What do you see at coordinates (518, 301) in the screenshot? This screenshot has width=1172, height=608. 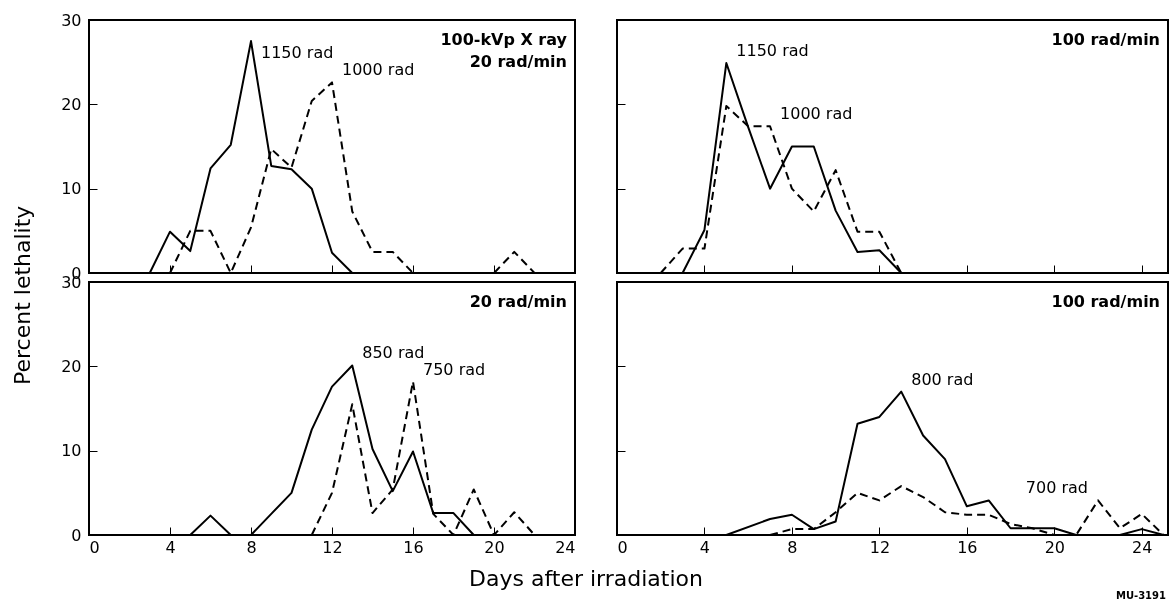 I see `text: 20 rad/min` at bounding box center [518, 301].